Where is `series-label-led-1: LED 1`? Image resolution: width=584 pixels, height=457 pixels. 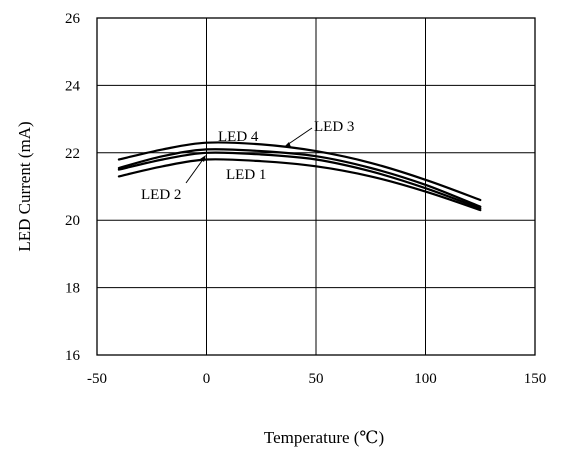
series-label-led-1: LED 1 is located at coordinates (246, 175).